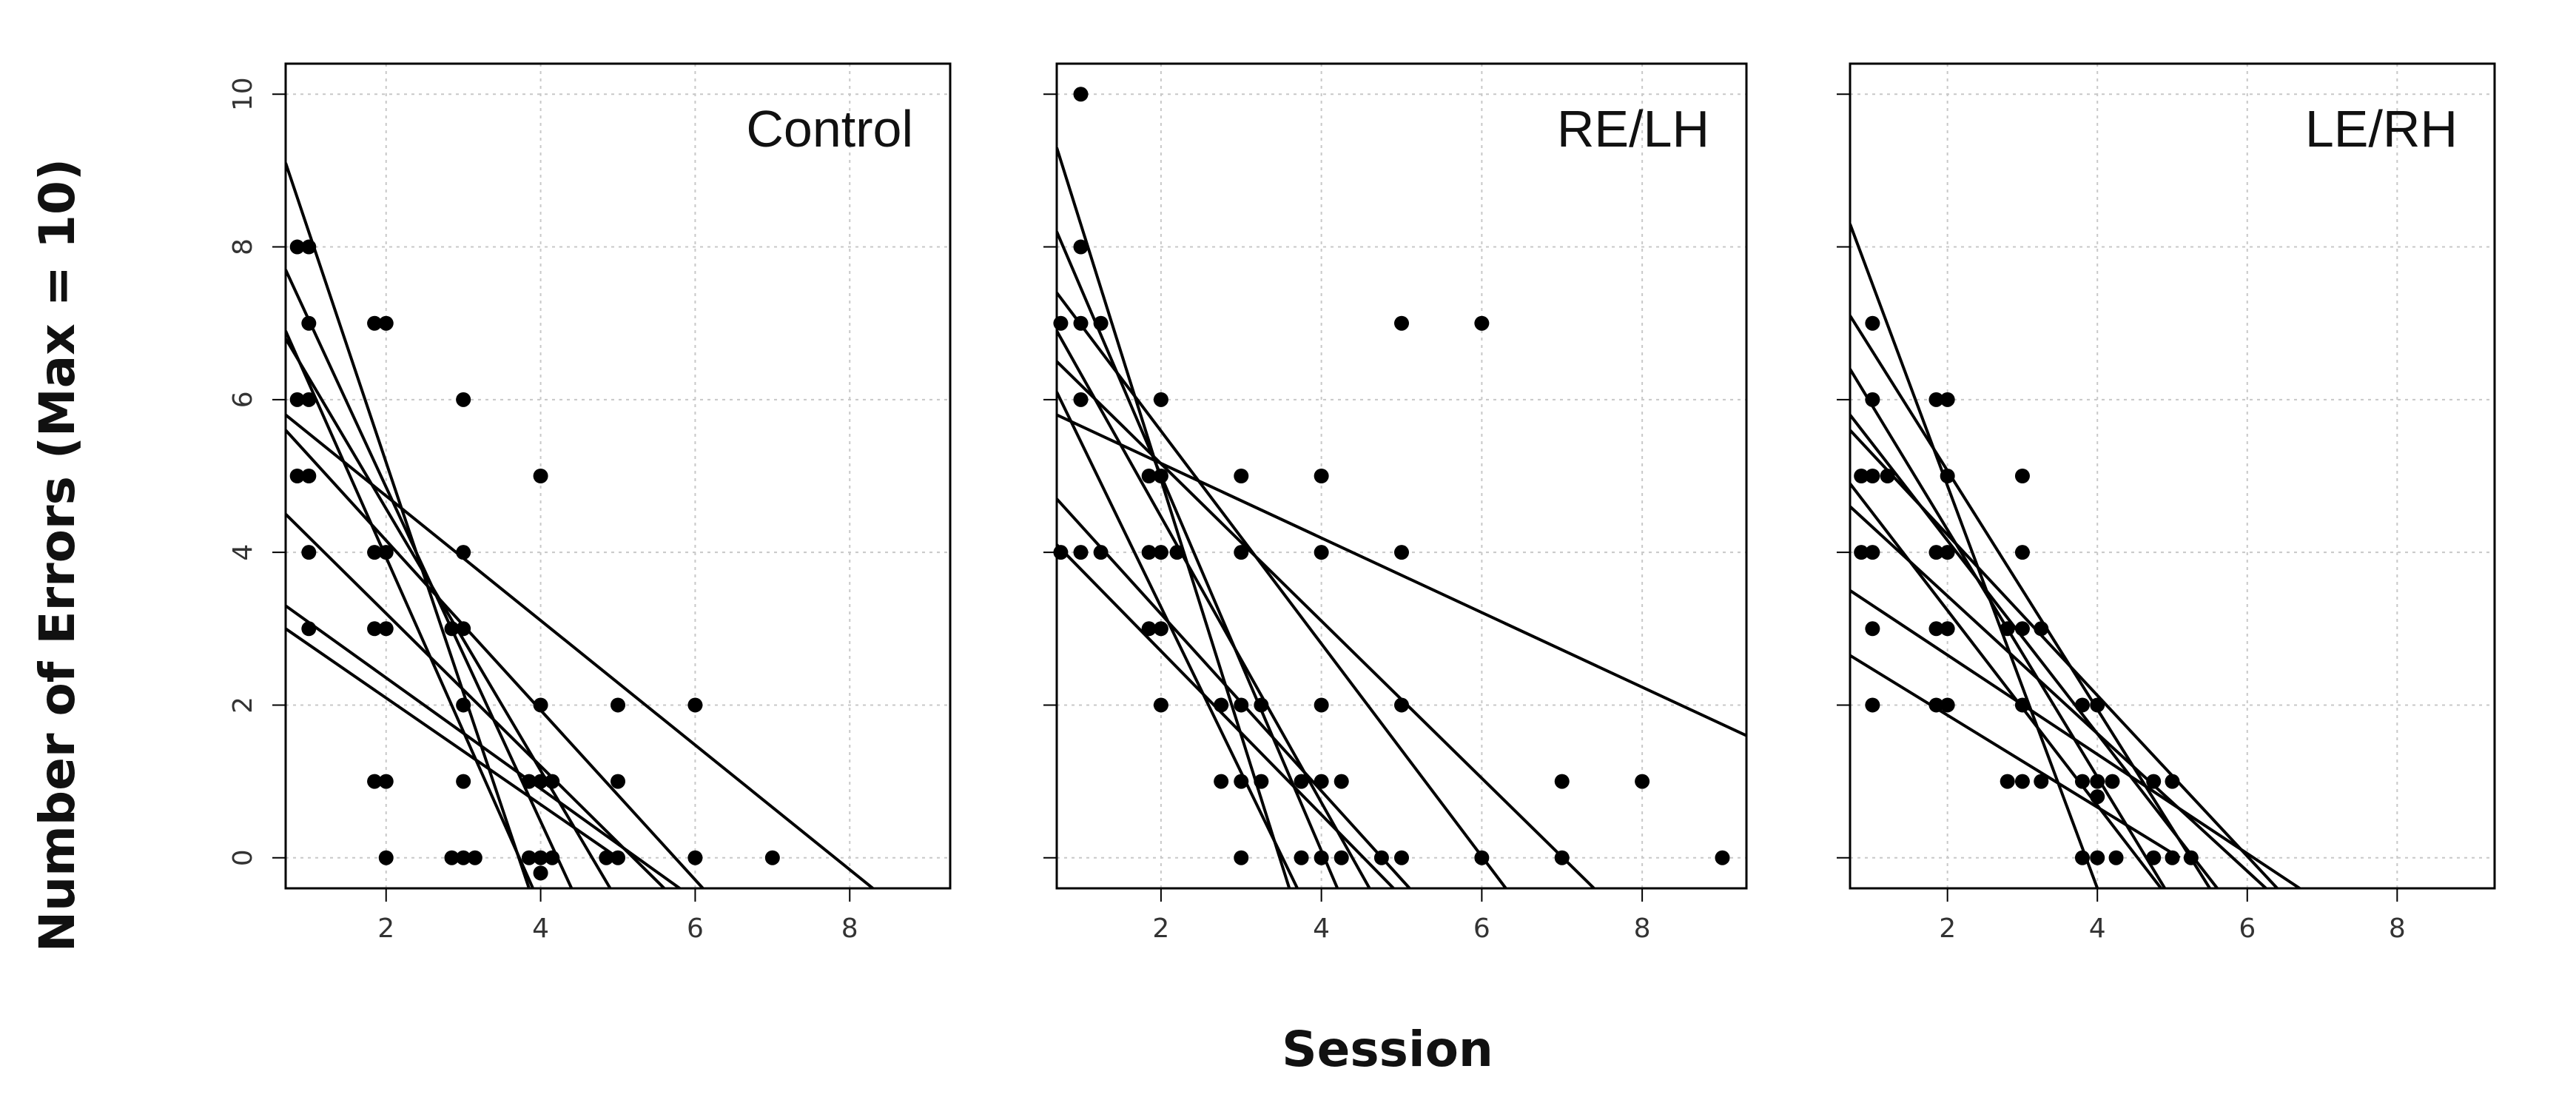  What do you see at coordinates (57, 555) in the screenshot?
I see `y-axis-title: Number of Errors (Max = 10)` at bounding box center [57, 555].